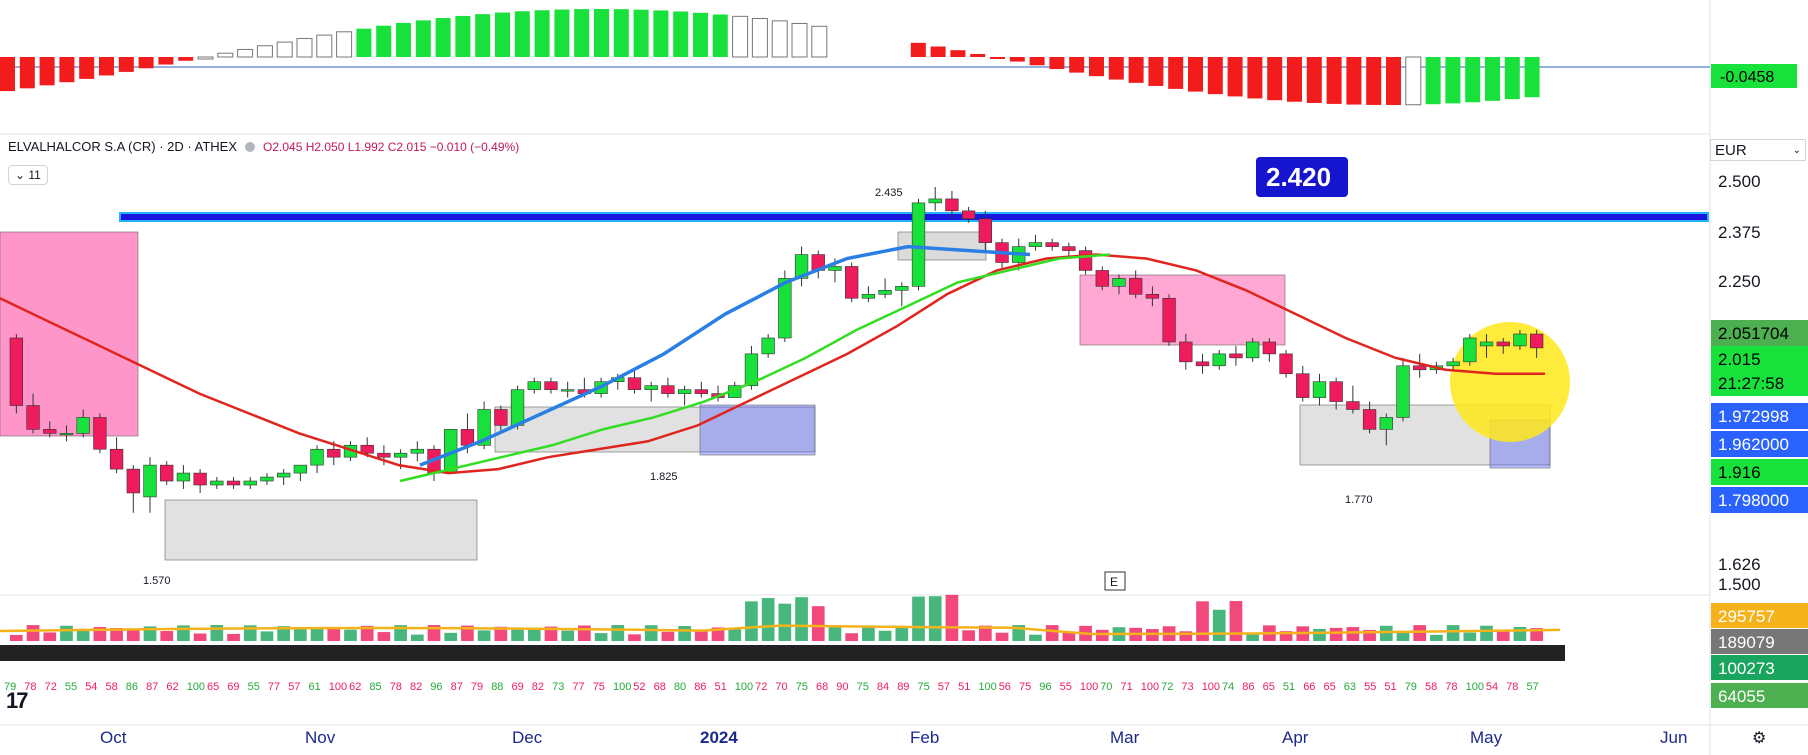 The height and width of the screenshot is (755, 1808). Describe the element at coordinates (250, 146) in the screenshot. I see `visibility-icon` at that location.